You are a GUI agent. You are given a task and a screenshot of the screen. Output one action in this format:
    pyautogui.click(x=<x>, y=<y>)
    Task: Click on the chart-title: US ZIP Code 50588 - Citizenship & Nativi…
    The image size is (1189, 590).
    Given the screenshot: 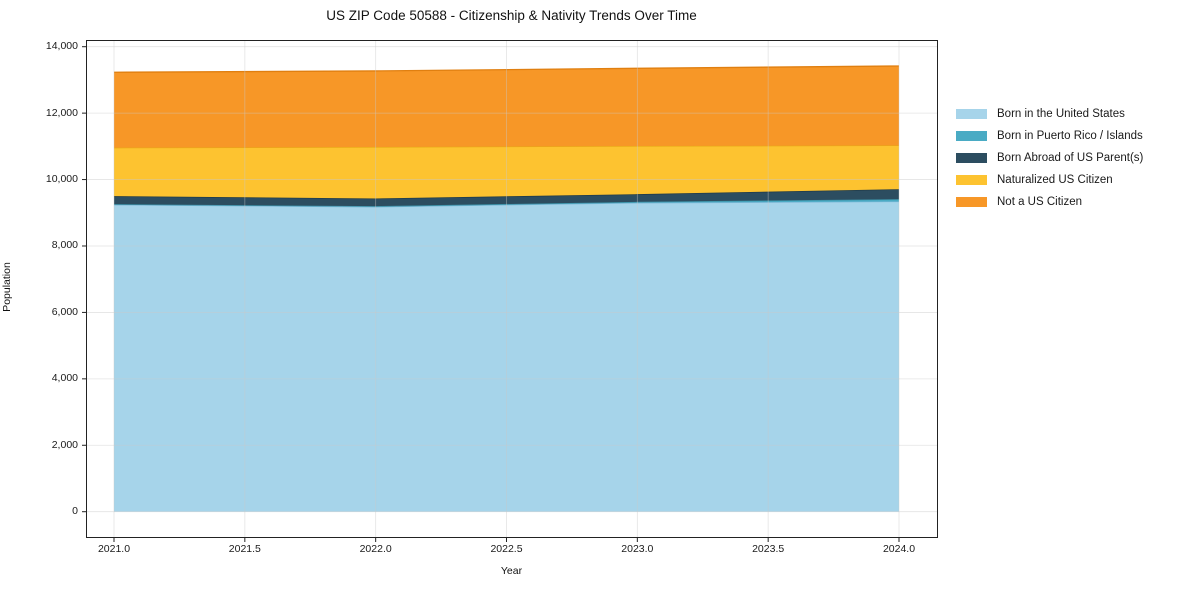 What is the action you would take?
    pyautogui.click(x=511, y=15)
    